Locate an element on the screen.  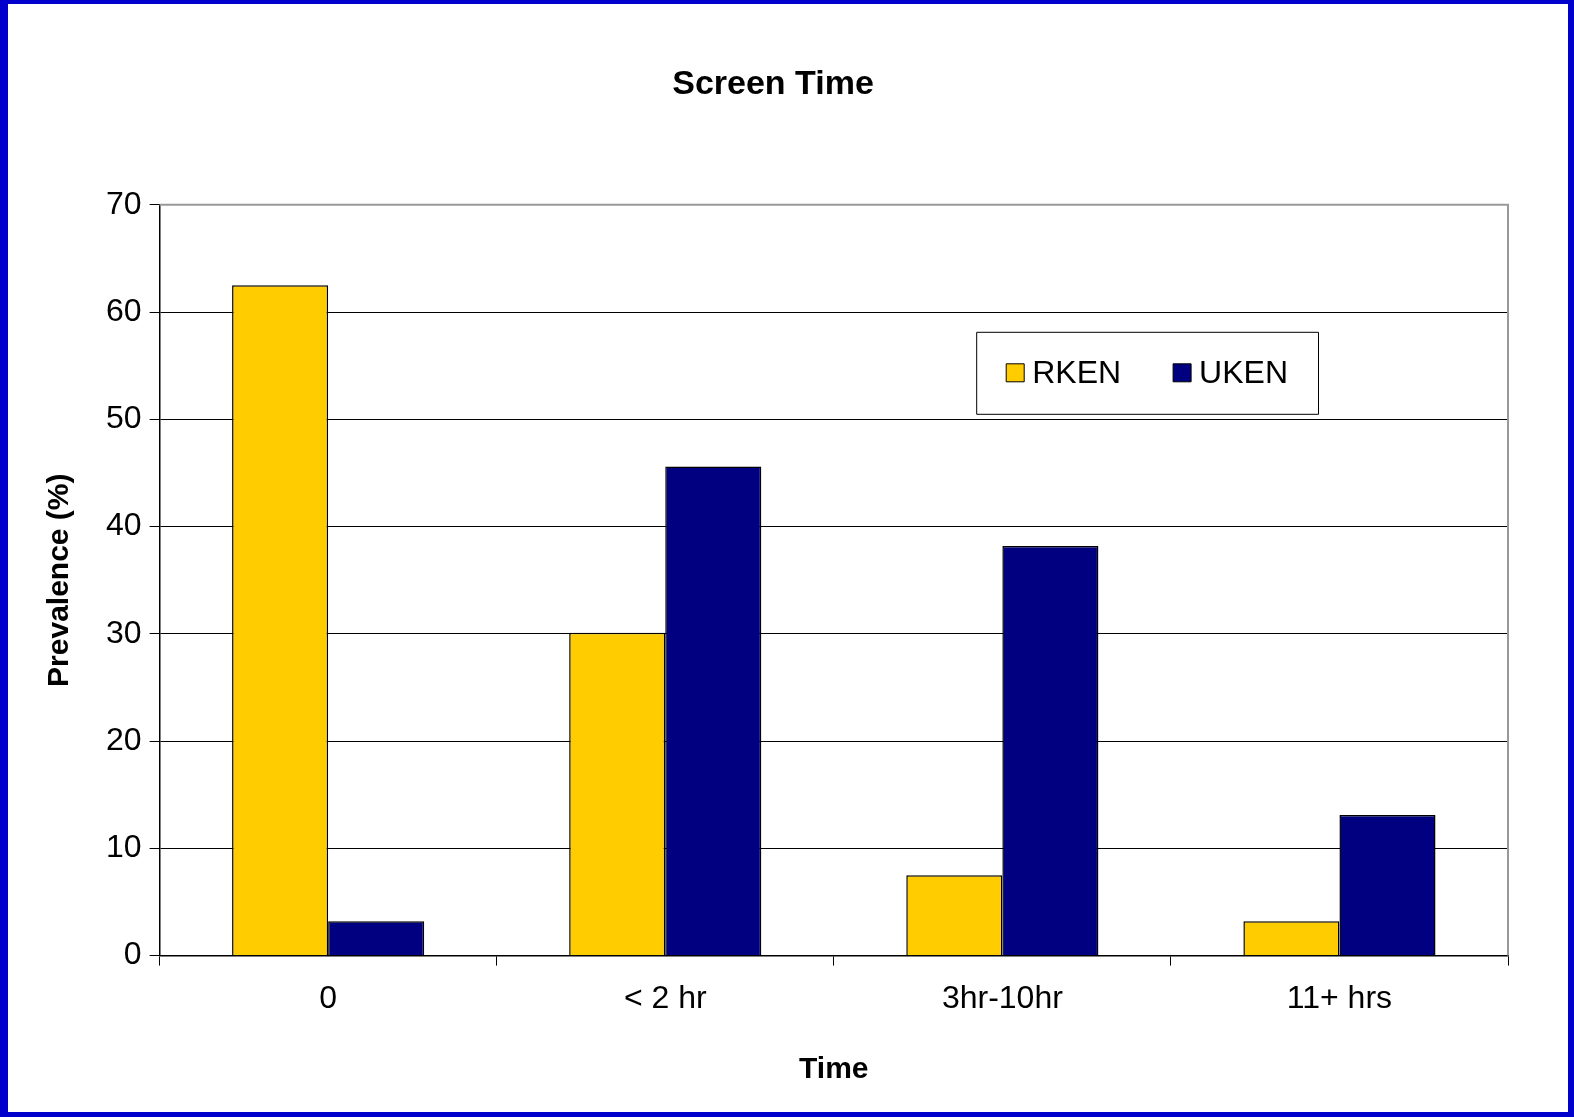
x-tick-label: 0 is located at coordinates (328, 996).